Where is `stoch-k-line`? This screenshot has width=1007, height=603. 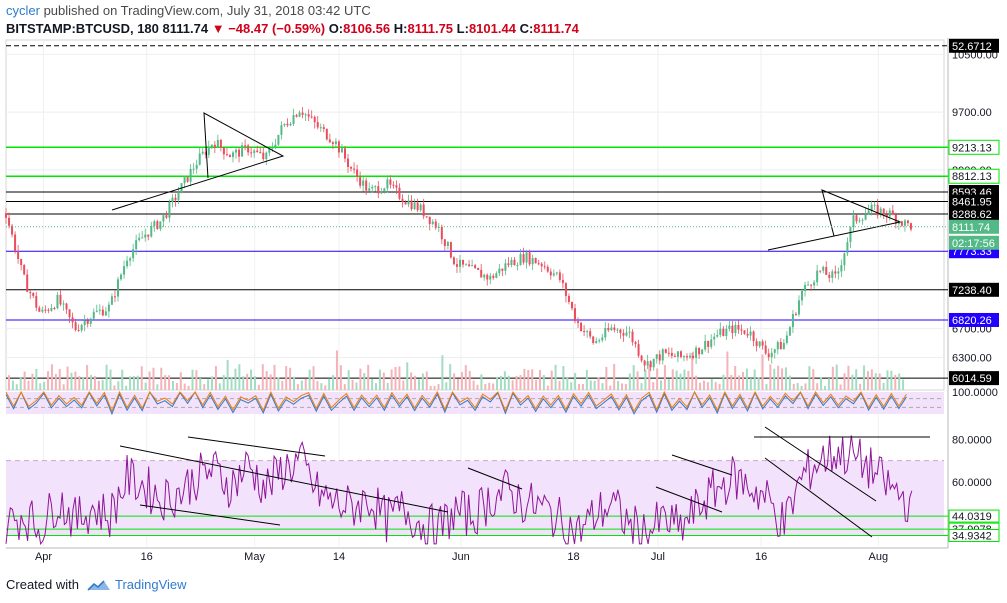
stoch-k-line is located at coordinates (456, 403).